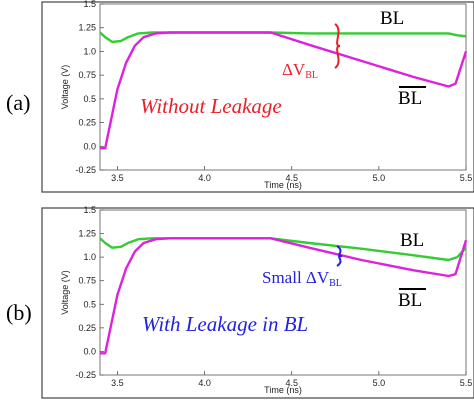 Image resolution: width=474 pixels, height=402 pixels. I want to click on panel-annotation: Without Leakage, so click(211, 106).